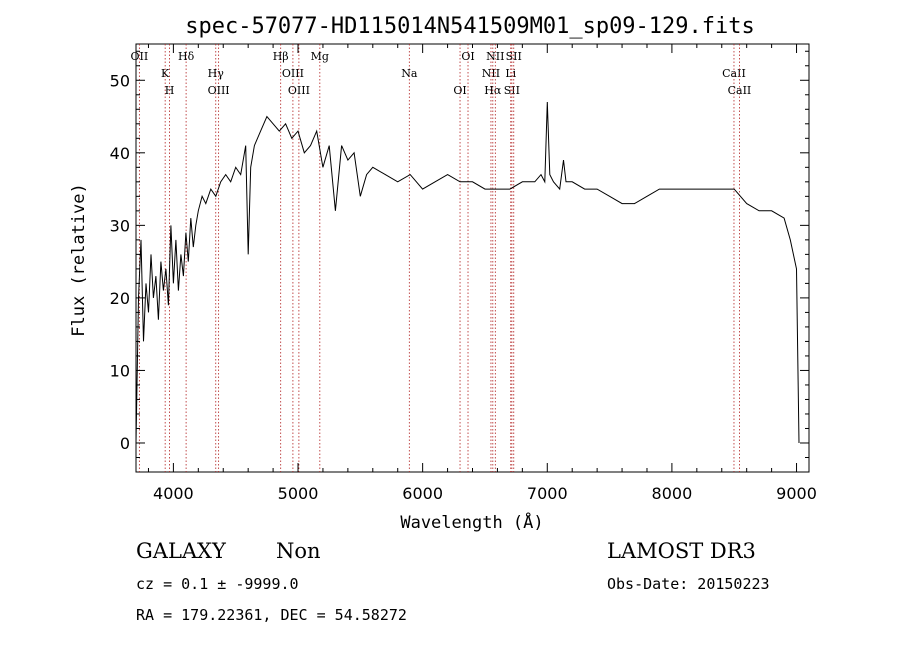  Describe the element at coordinates (409, 73) in the screenshot. I see `line-marker-label: Na` at that location.